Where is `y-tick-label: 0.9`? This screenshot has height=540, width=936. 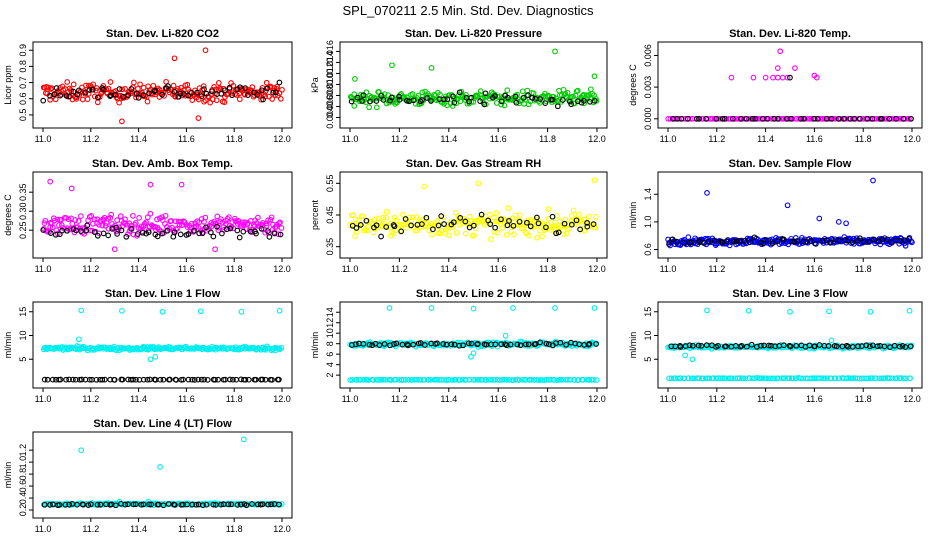
y-tick-label: 0.9 is located at coordinates (23, 50).